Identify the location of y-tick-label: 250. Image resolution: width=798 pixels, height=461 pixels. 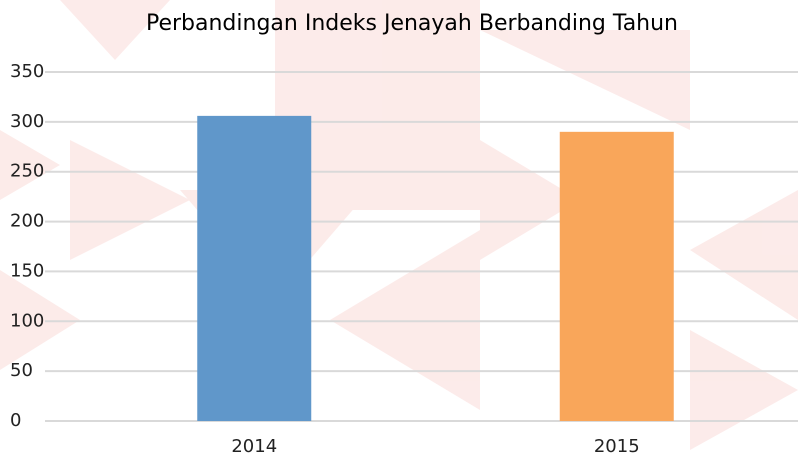
(27, 171).